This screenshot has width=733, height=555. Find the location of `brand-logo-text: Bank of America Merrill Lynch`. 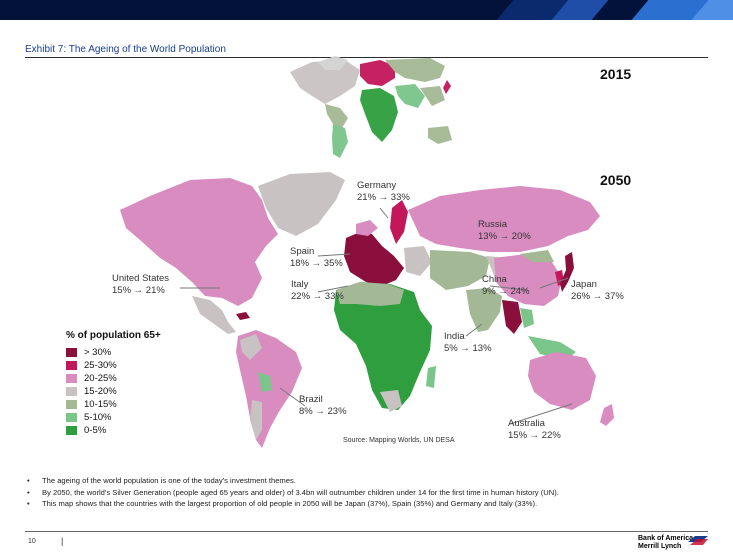

brand-logo-text: Bank of America Merrill Lynch is located at coordinates (665, 542).